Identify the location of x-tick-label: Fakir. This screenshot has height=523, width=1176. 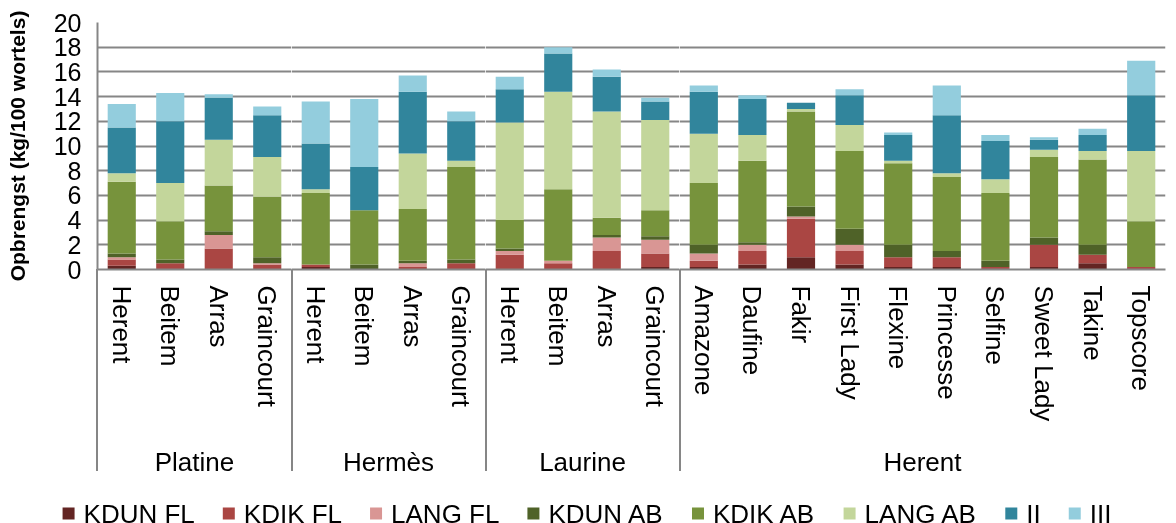
(801, 314).